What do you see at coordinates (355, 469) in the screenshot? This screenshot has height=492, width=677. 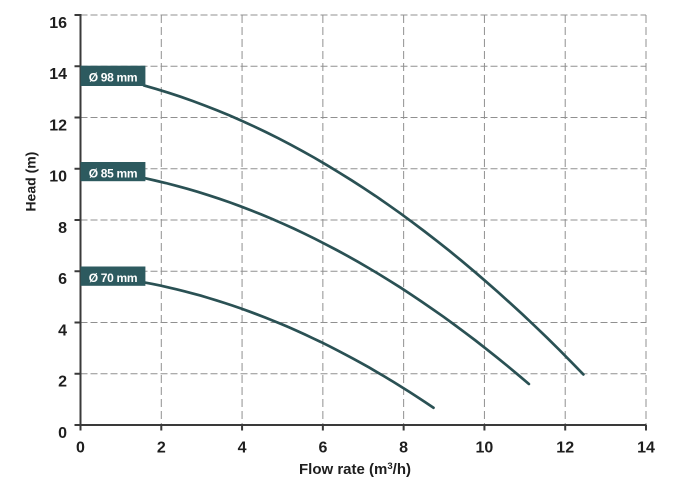 I see `svg-text: Flow rate (m3/h)` at bounding box center [355, 469].